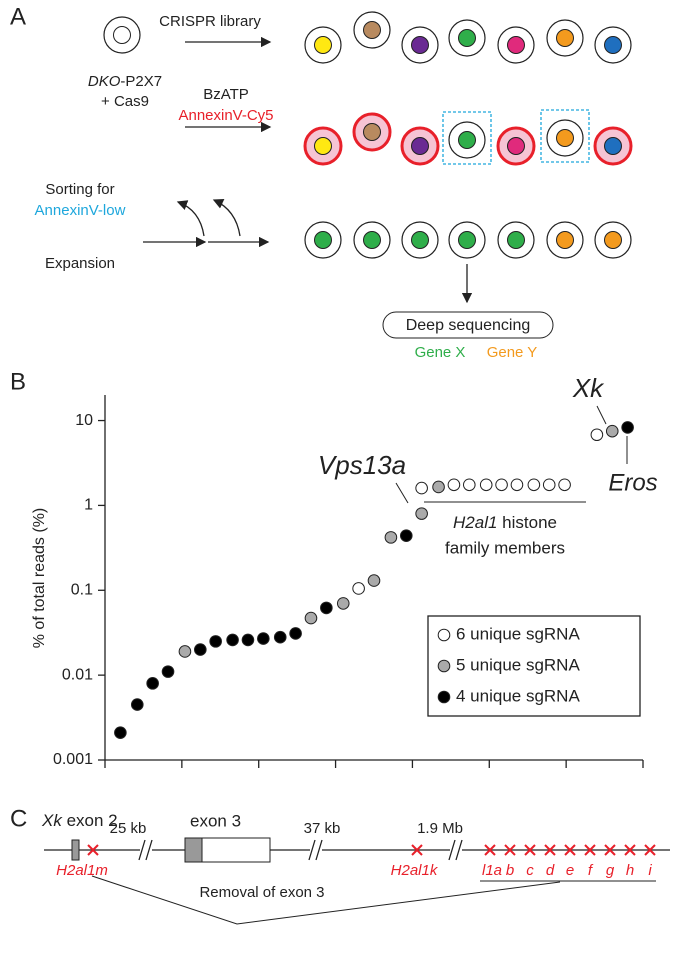 The width and height of the screenshot is (682, 963). What do you see at coordinates (193, 850) in the screenshot?
I see `exon3-coding` at bounding box center [193, 850].